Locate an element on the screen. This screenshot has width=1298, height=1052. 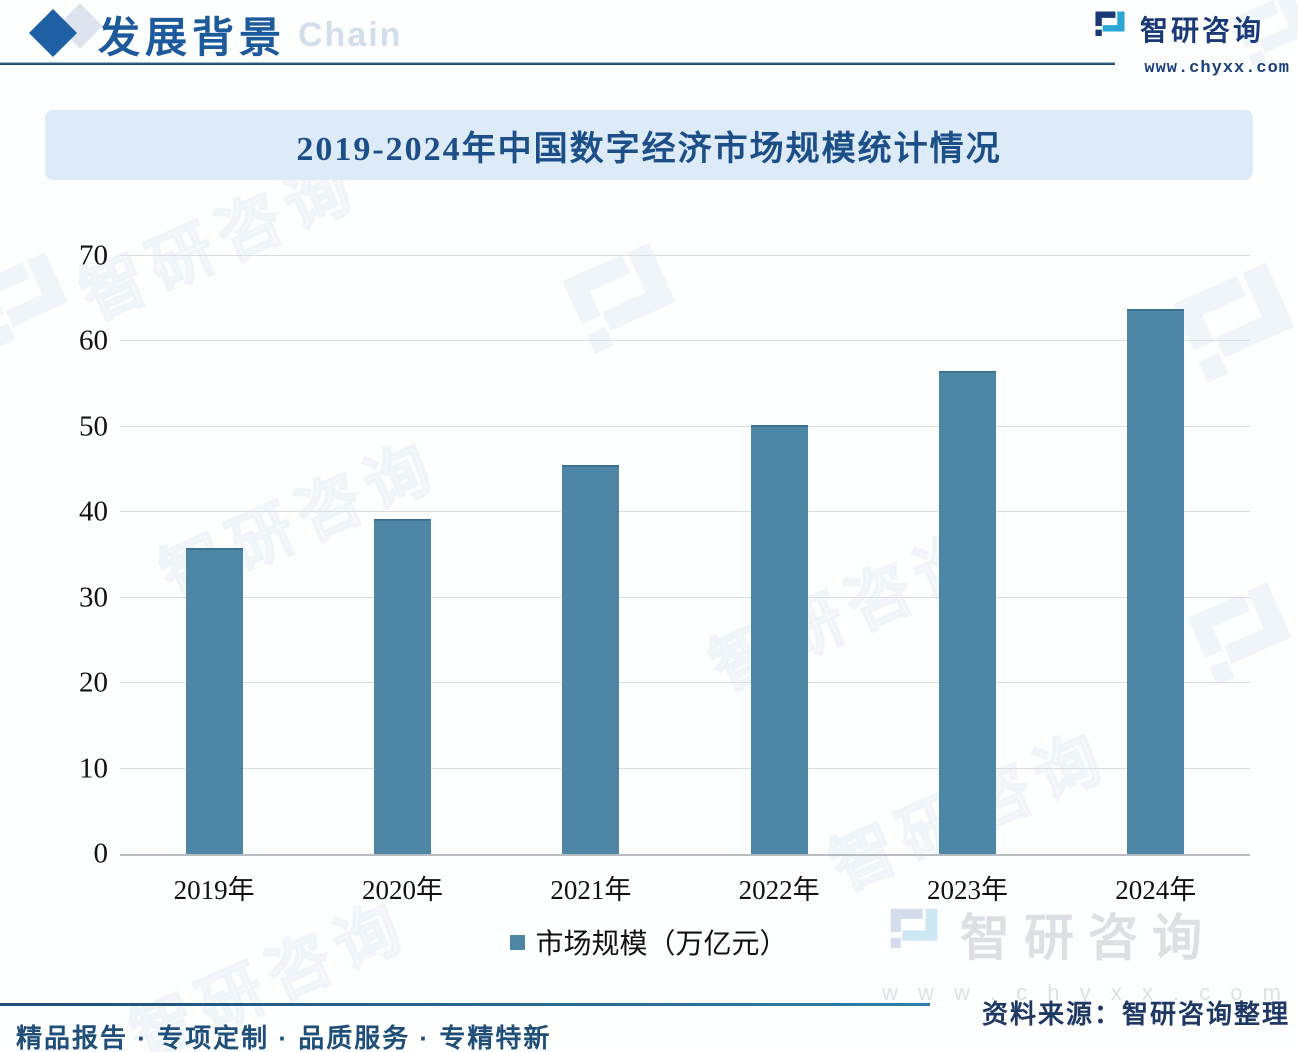
y-tick-label: 60 is located at coordinates (93, 340).